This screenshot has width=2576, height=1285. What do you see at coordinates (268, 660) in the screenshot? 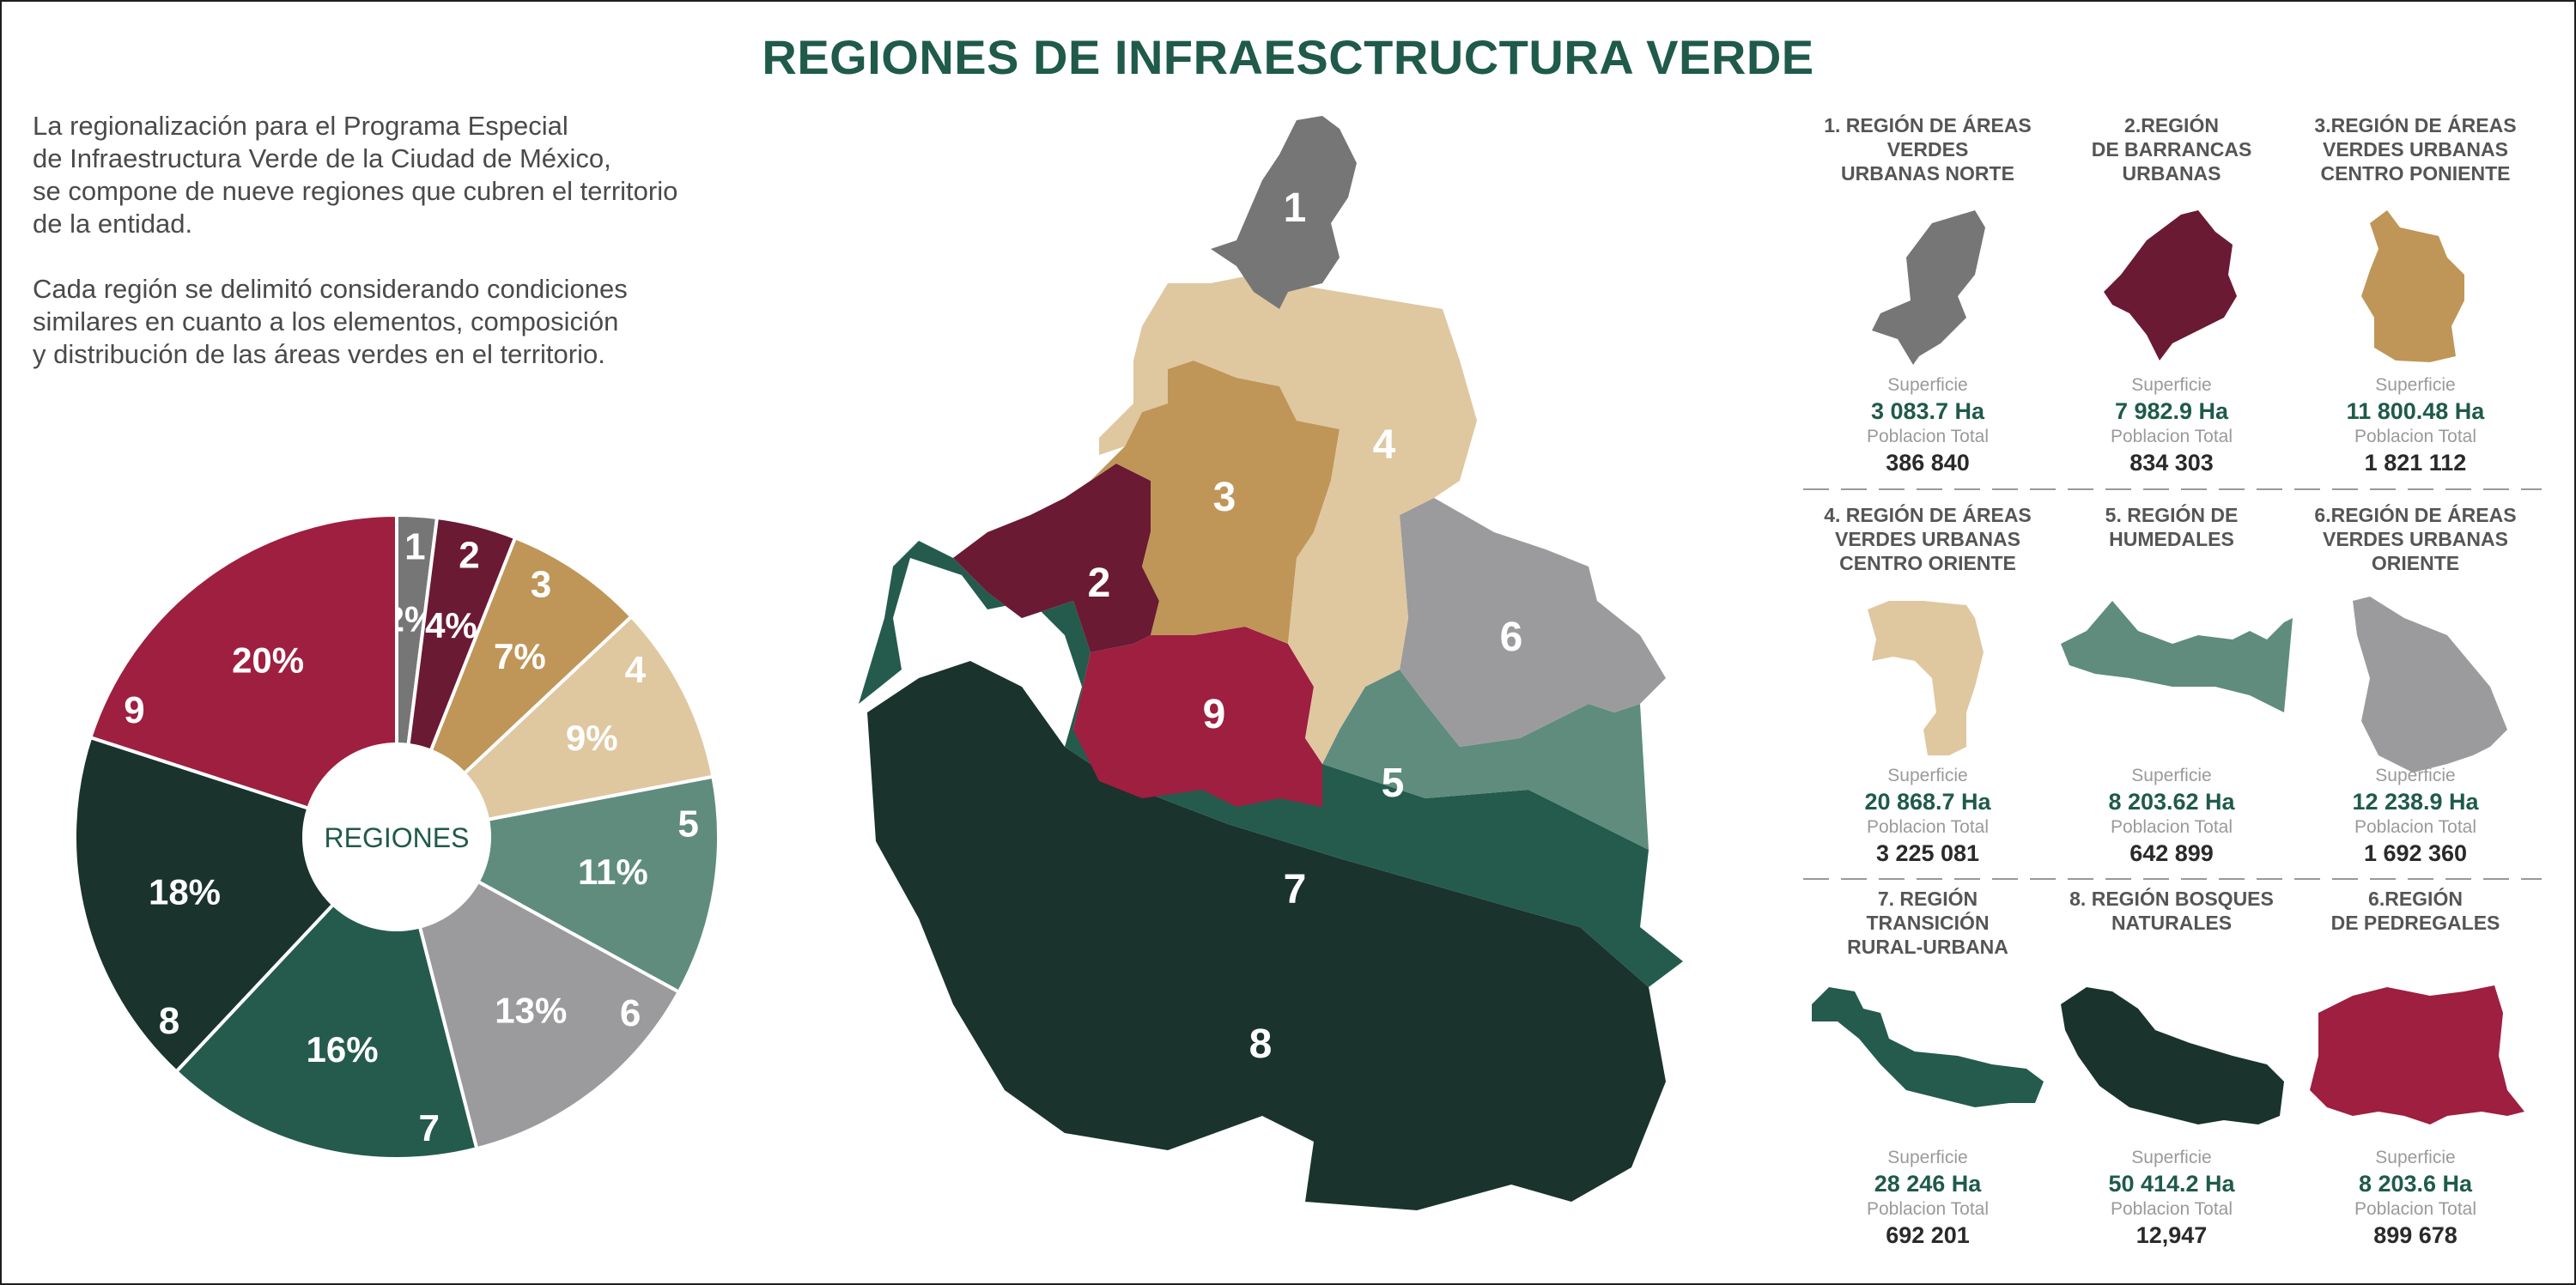
I see `donut-percent-label: 20%` at bounding box center [268, 660].